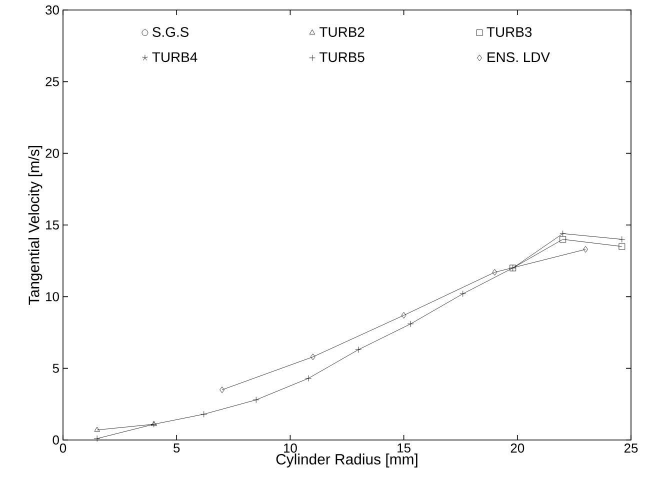  I want to click on legend-label: S.G.S, so click(170, 32).